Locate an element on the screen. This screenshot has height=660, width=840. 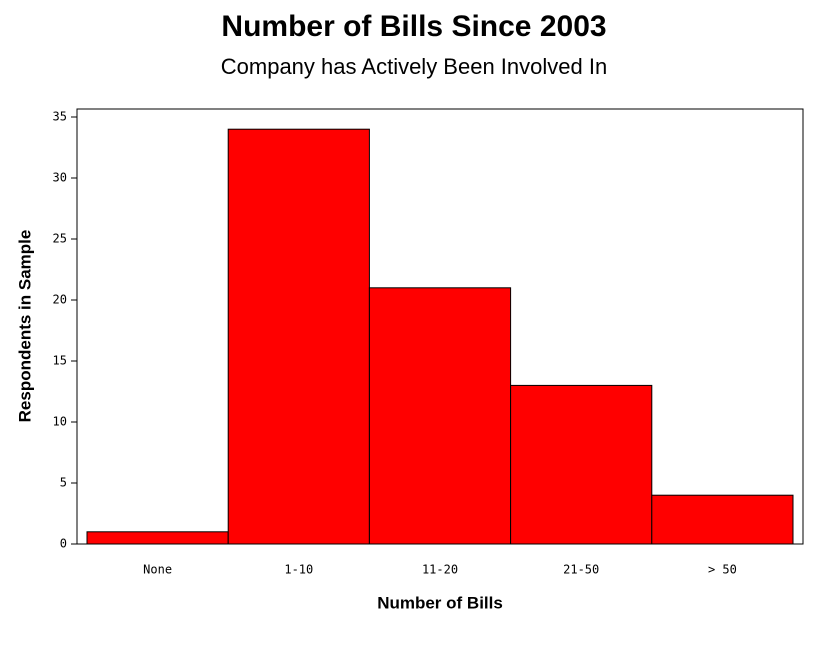
x-tick-label: 21-50 is located at coordinates (581, 570).